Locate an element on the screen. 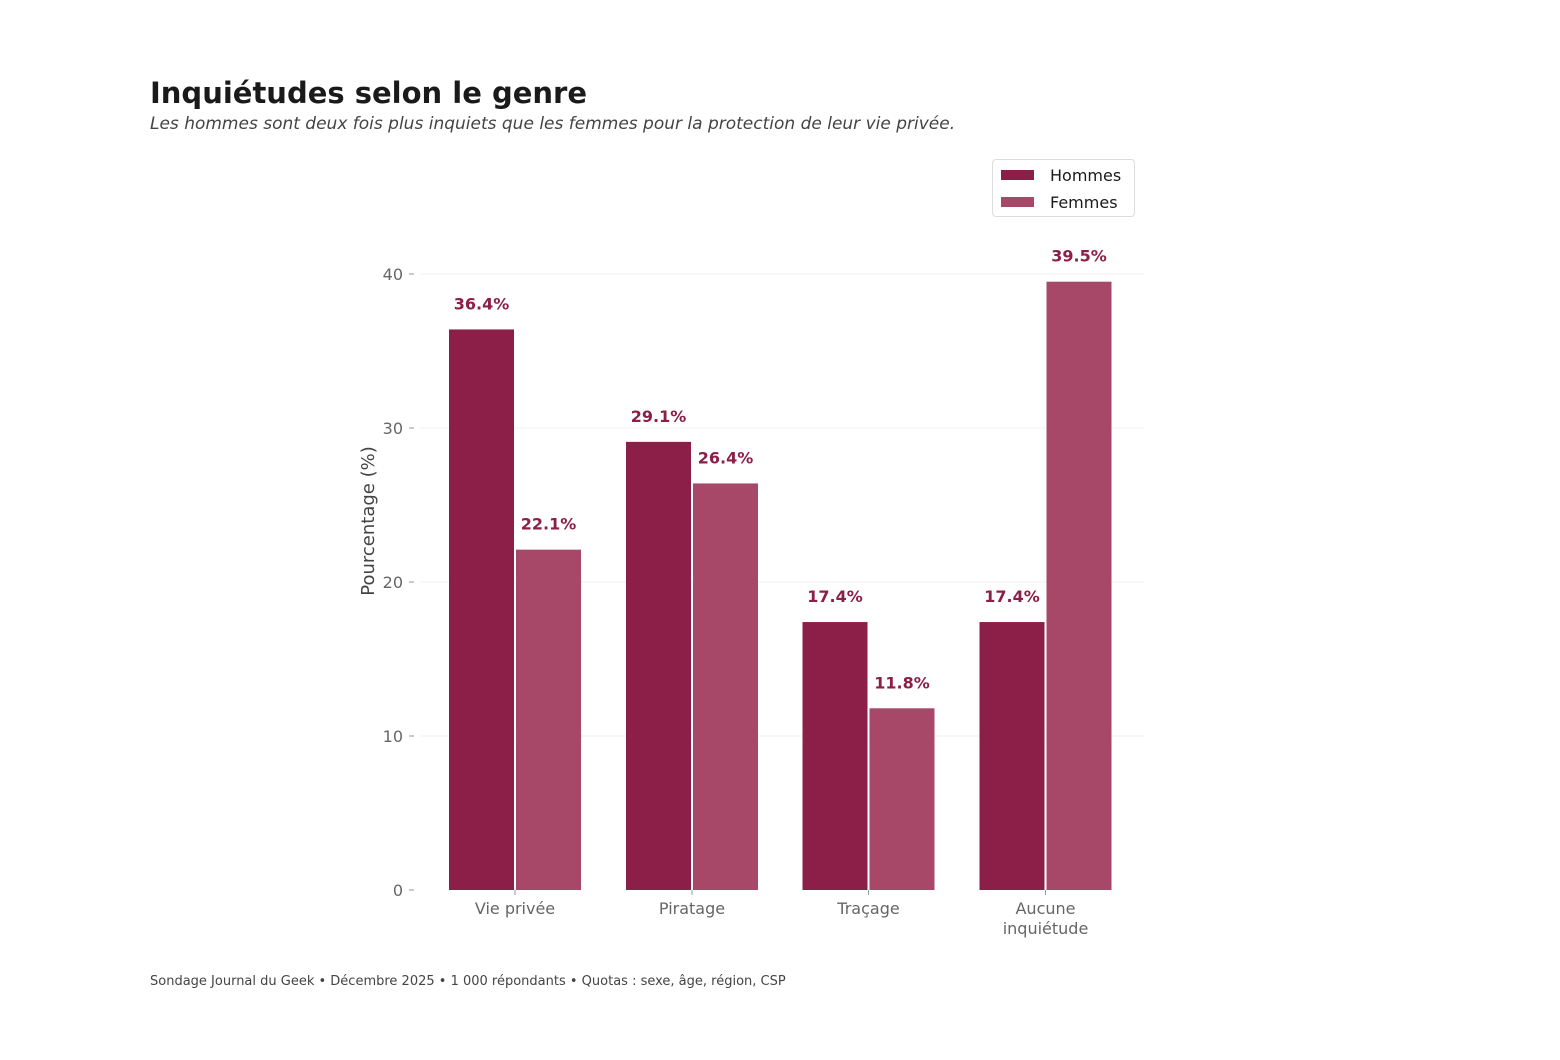 This screenshot has width=1560, height=1060. y-tick-label: 0 is located at coordinates (398, 890).